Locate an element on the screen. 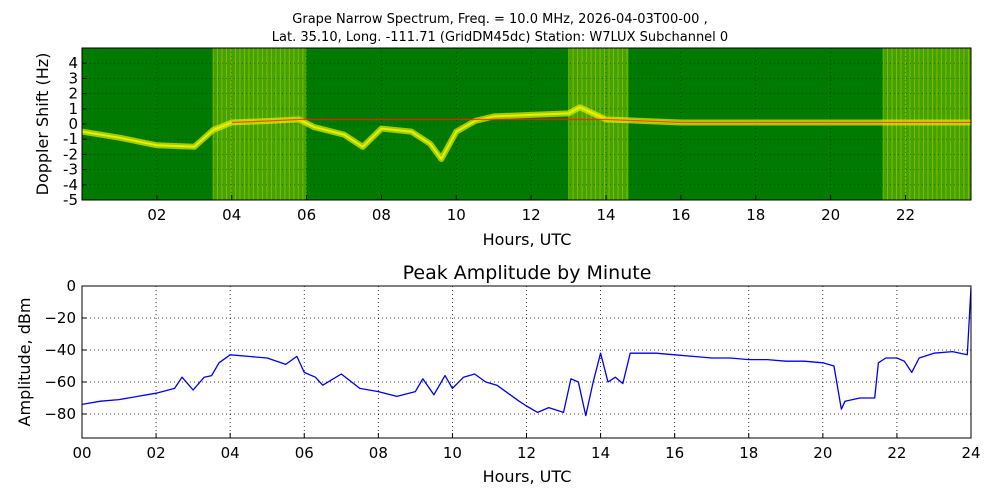 The height and width of the screenshot is (500, 1000). spectrogram-y-axis-label: Doppler Shift (Hz) is located at coordinates (42, 124).